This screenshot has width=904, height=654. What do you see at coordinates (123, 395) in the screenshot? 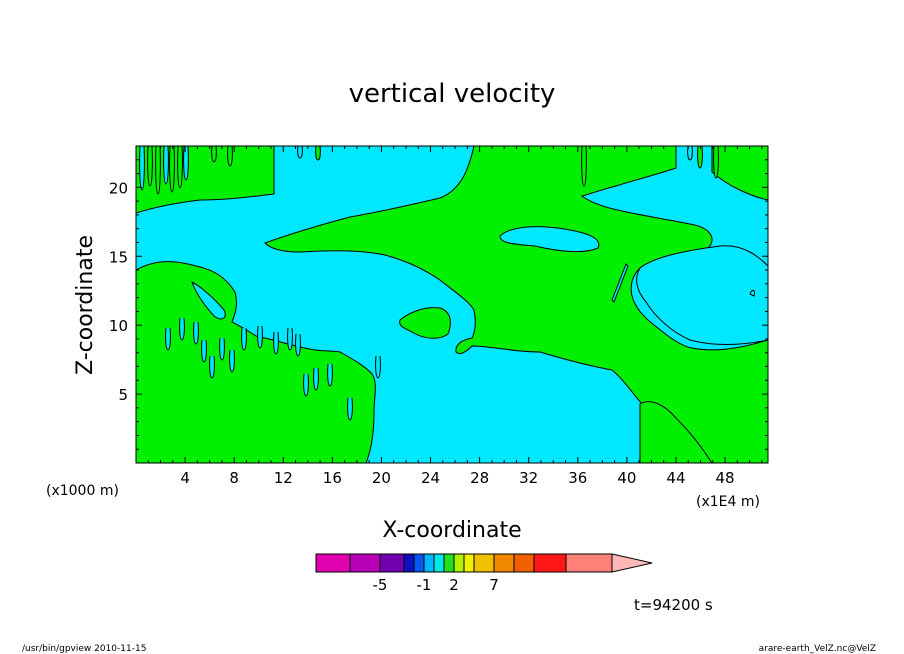
I see `y-tick-label: 5` at bounding box center [123, 395].